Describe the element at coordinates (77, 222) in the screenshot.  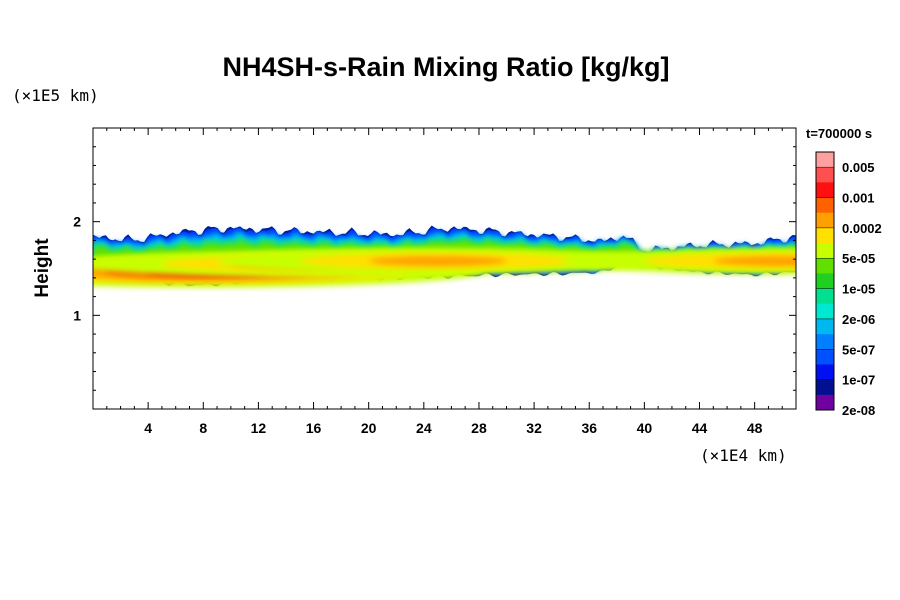
I see `y-tick-label: 2` at that location.